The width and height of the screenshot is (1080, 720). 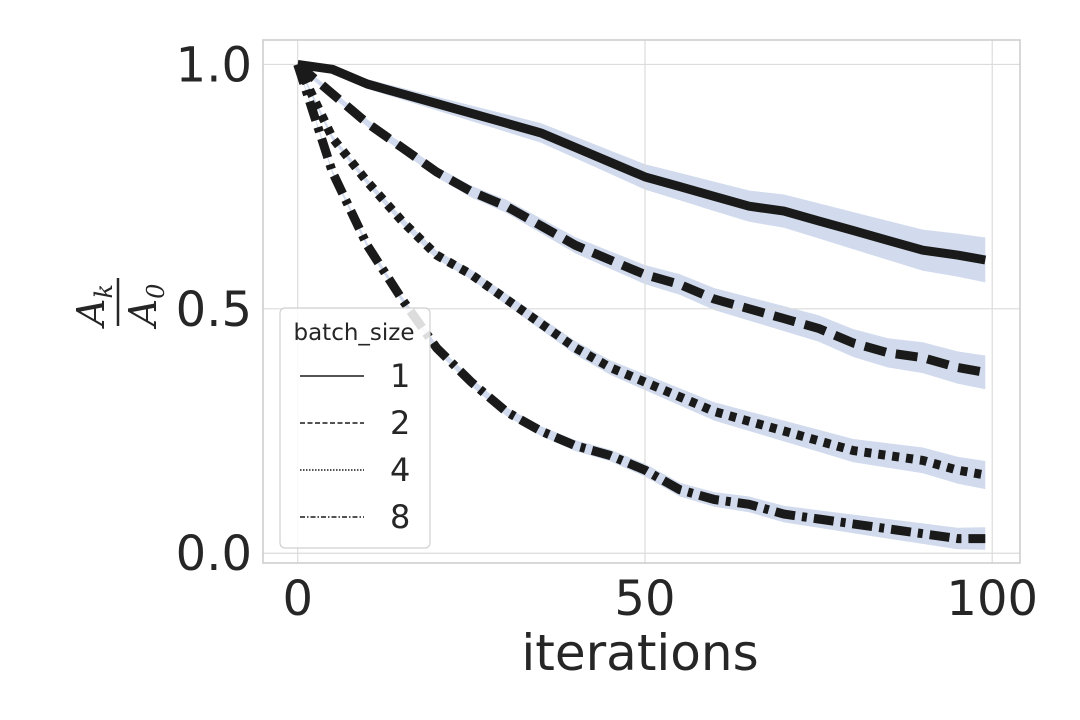 I want to click on legend-label: 8, so click(x=400, y=517).